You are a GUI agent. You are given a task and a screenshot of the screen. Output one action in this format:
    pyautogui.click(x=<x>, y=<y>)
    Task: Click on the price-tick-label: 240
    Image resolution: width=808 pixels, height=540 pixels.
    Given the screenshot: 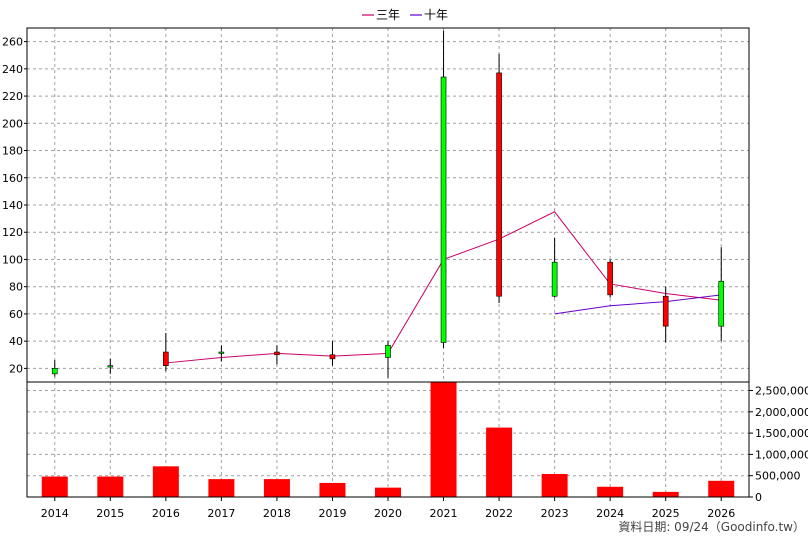 What is the action you would take?
    pyautogui.click(x=12, y=69)
    